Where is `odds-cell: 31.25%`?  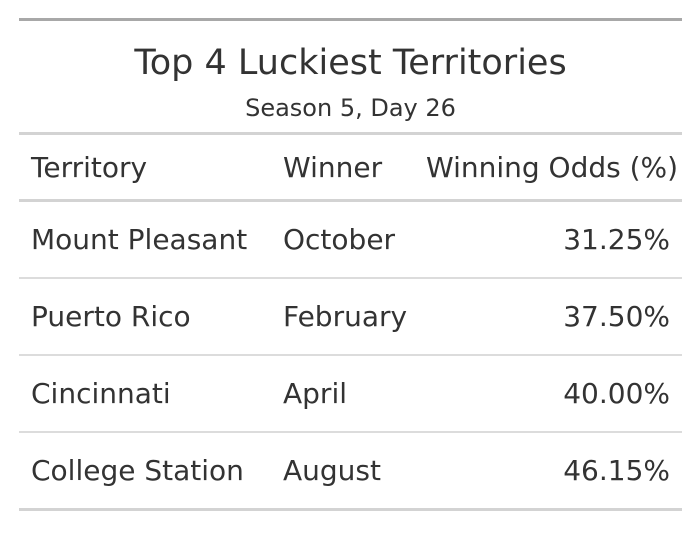 odds-cell: 31.25% is located at coordinates (548, 239).